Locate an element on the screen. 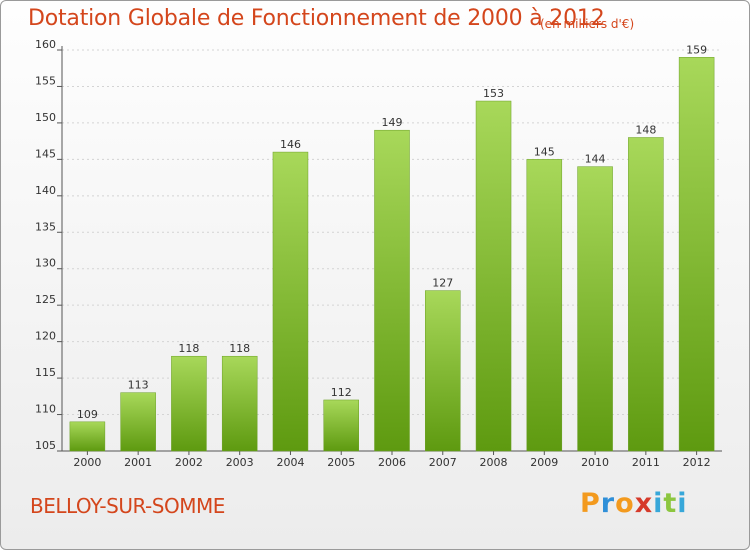 The image size is (750, 550). x-tick-label: 2009 is located at coordinates (544, 462).